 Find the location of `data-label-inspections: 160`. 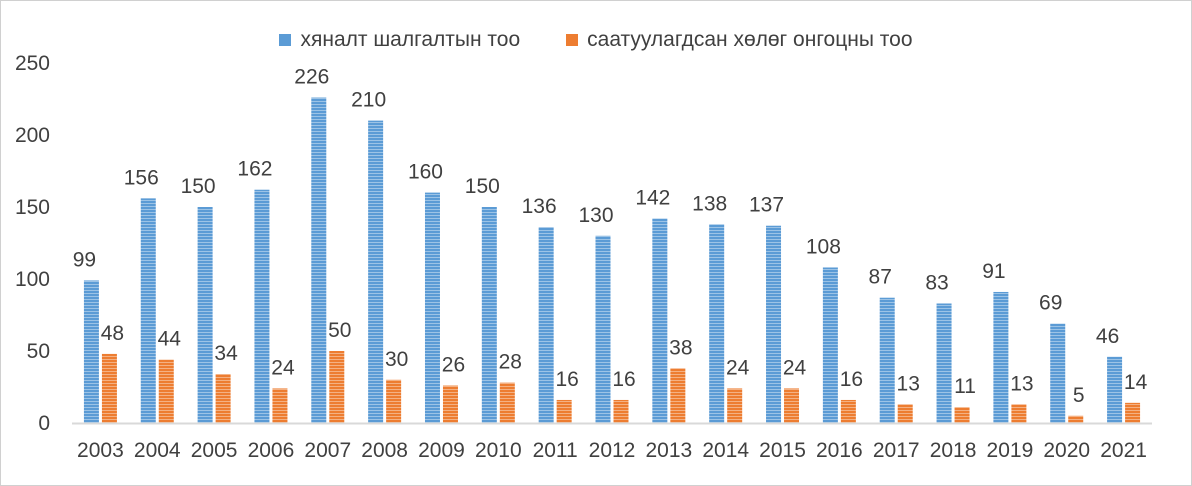

data-label-inspections: 160 is located at coordinates (425, 172).